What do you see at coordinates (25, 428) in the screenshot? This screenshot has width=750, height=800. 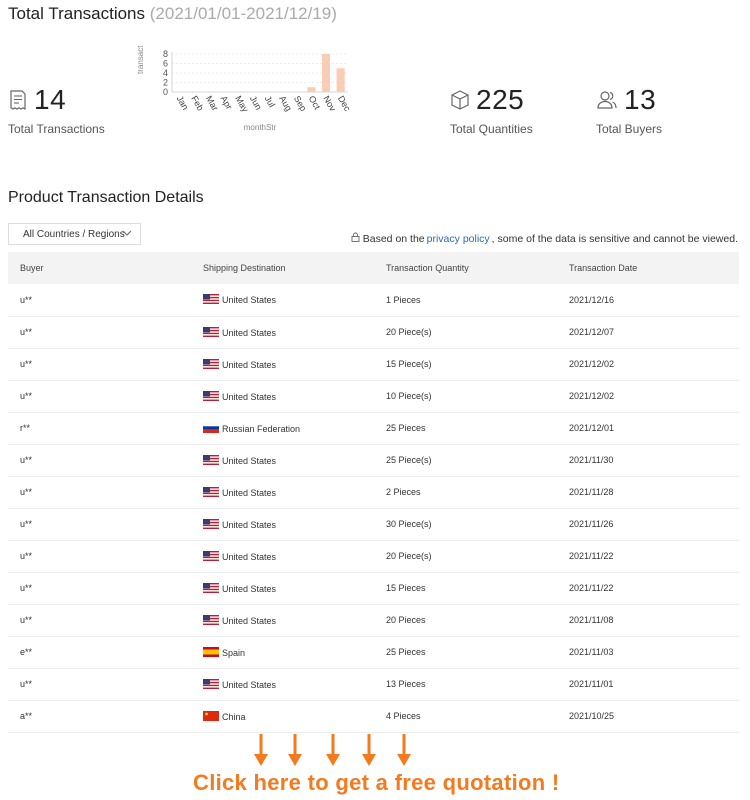 I see `buyer-cell: r**` at bounding box center [25, 428].